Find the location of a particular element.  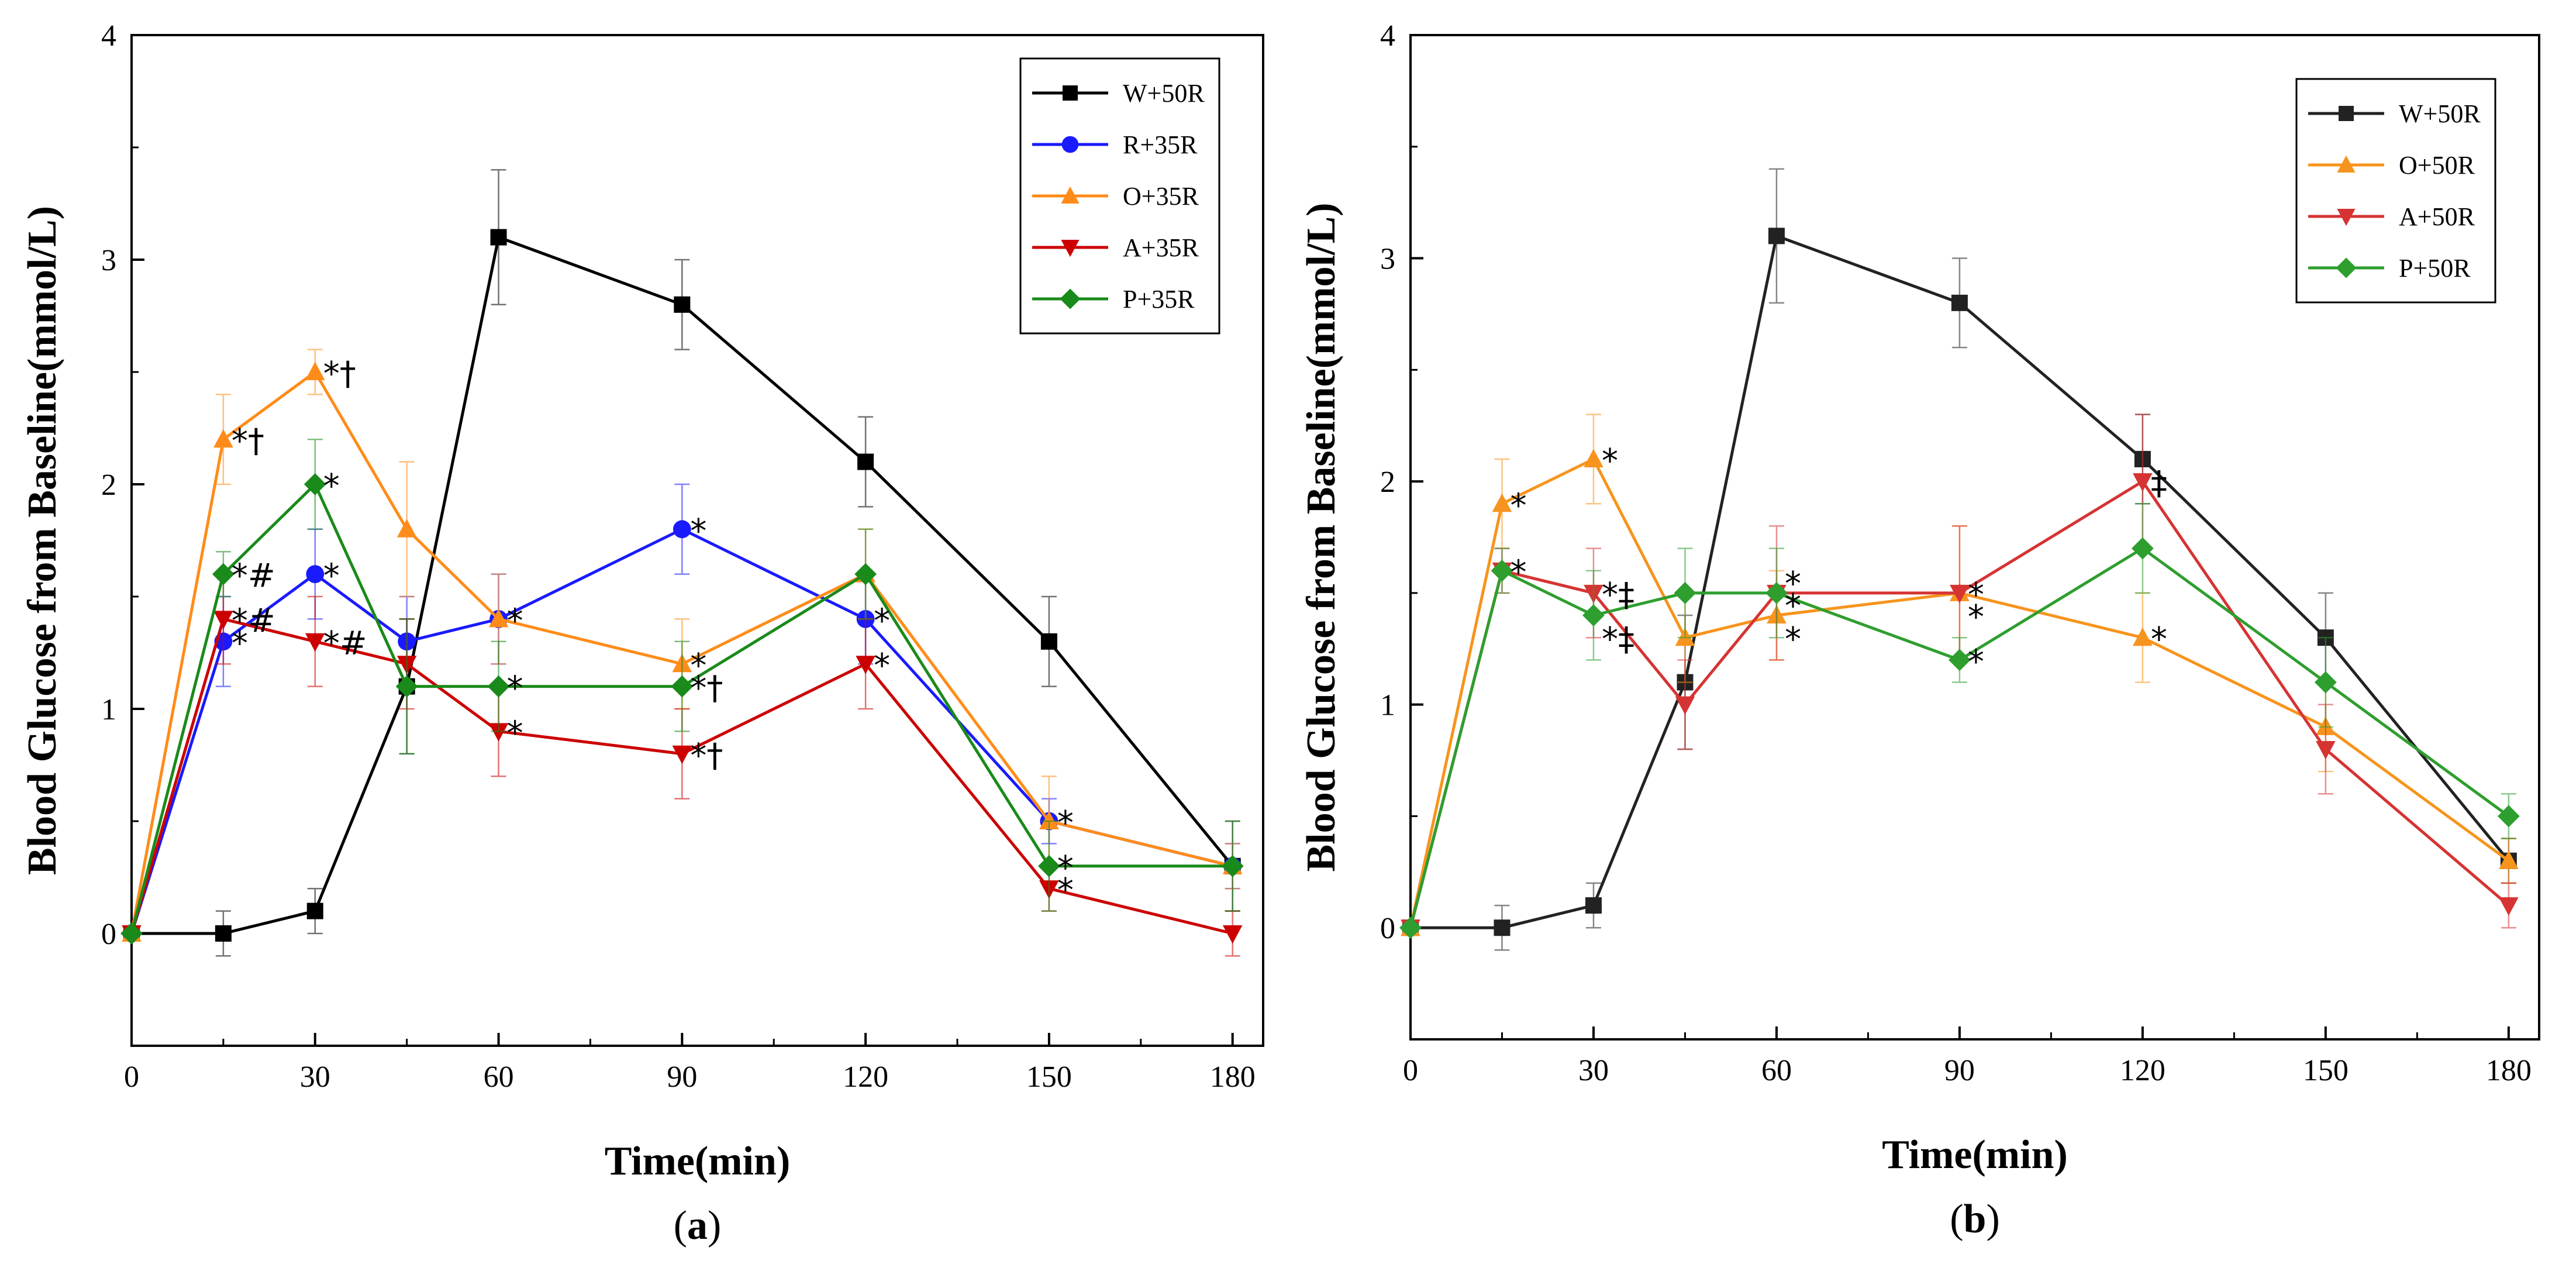

significance-marker: ‡ is located at coordinates (2159, 483).